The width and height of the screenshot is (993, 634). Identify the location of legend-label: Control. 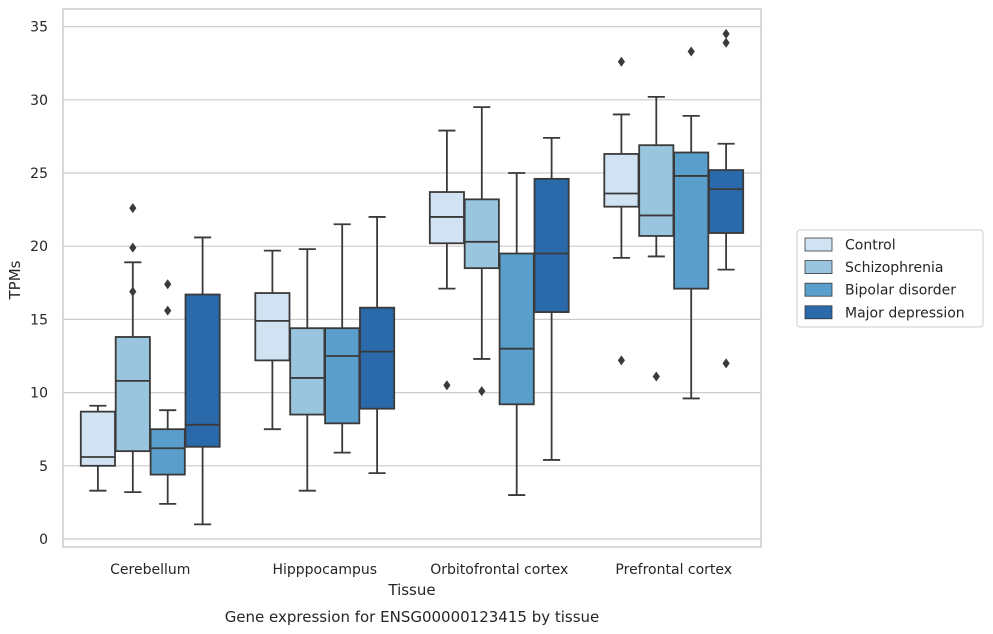
(870, 246).